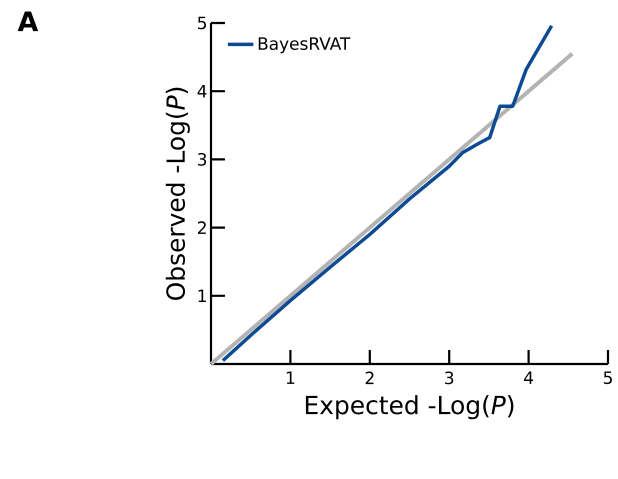 This screenshot has height=479, width=618. Describe the element at coordinates (449, 377) in the screenshot. I see `x-tick-label: 3` at that location.